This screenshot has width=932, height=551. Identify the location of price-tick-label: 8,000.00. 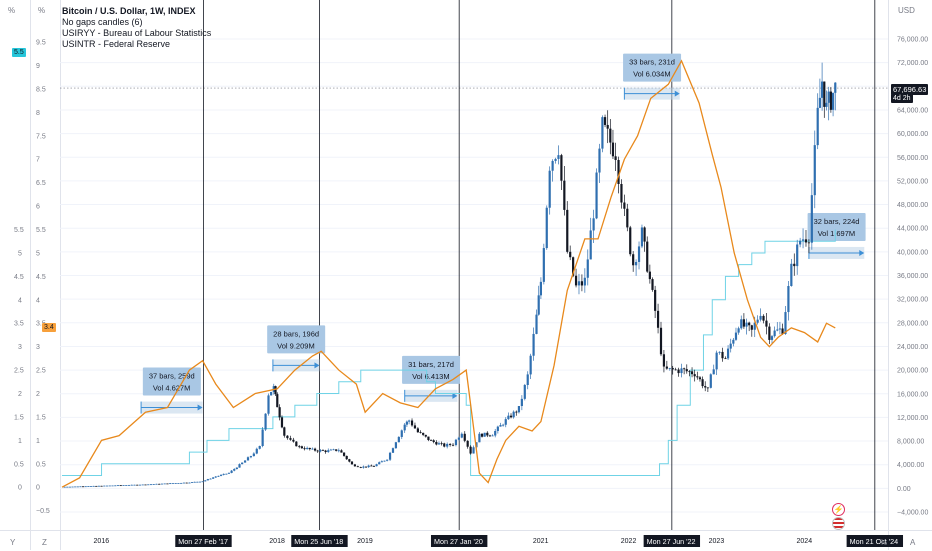
(910, 442).